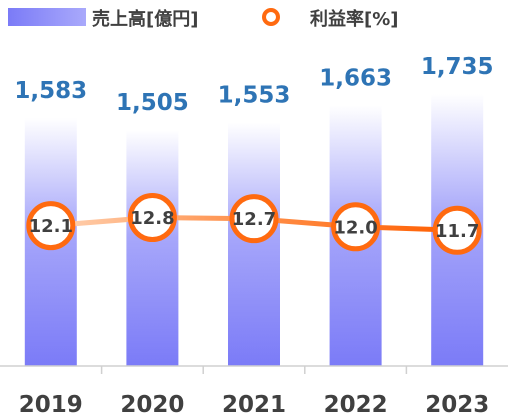 This screenshot has width=508, height=418. I want to click on margin-marker-2023, so click(457, 230).